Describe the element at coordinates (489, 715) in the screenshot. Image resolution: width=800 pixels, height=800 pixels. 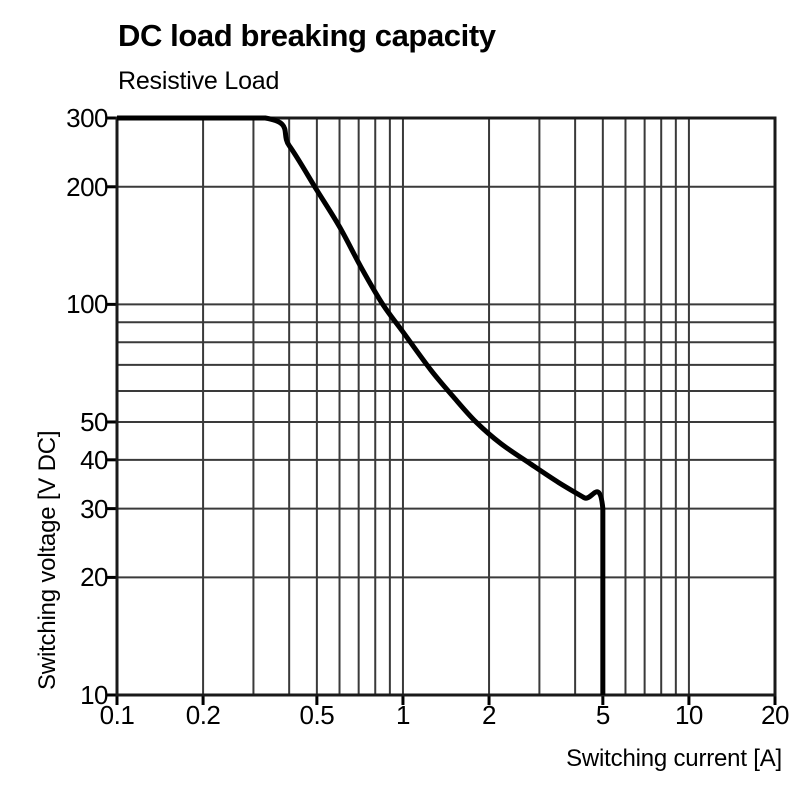
I see `x-tick-label: 2` at that location.